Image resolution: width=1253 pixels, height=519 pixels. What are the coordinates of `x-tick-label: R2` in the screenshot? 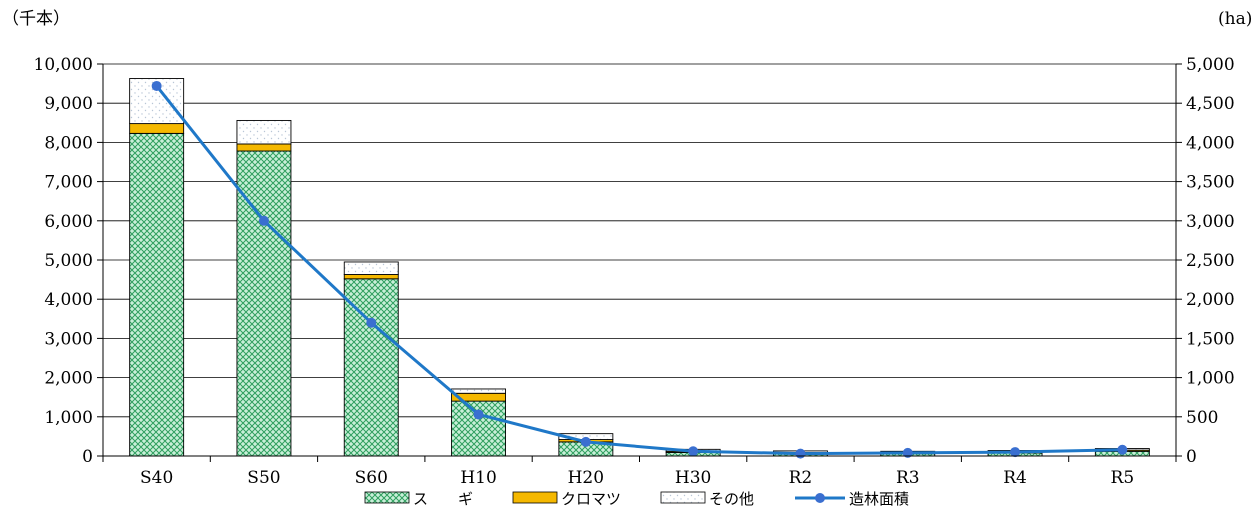 It's located at (801, 478).